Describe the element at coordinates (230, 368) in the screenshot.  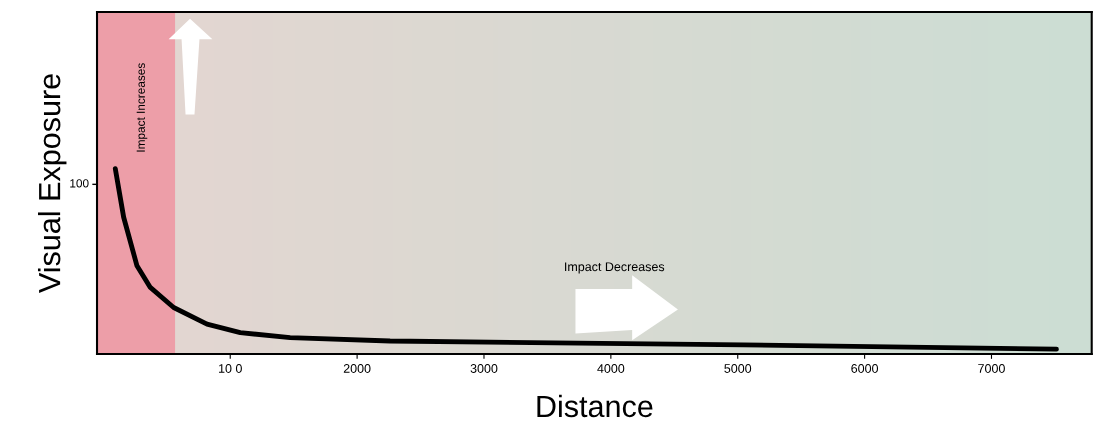
I see `x-tick-label: 10 0` at that location.